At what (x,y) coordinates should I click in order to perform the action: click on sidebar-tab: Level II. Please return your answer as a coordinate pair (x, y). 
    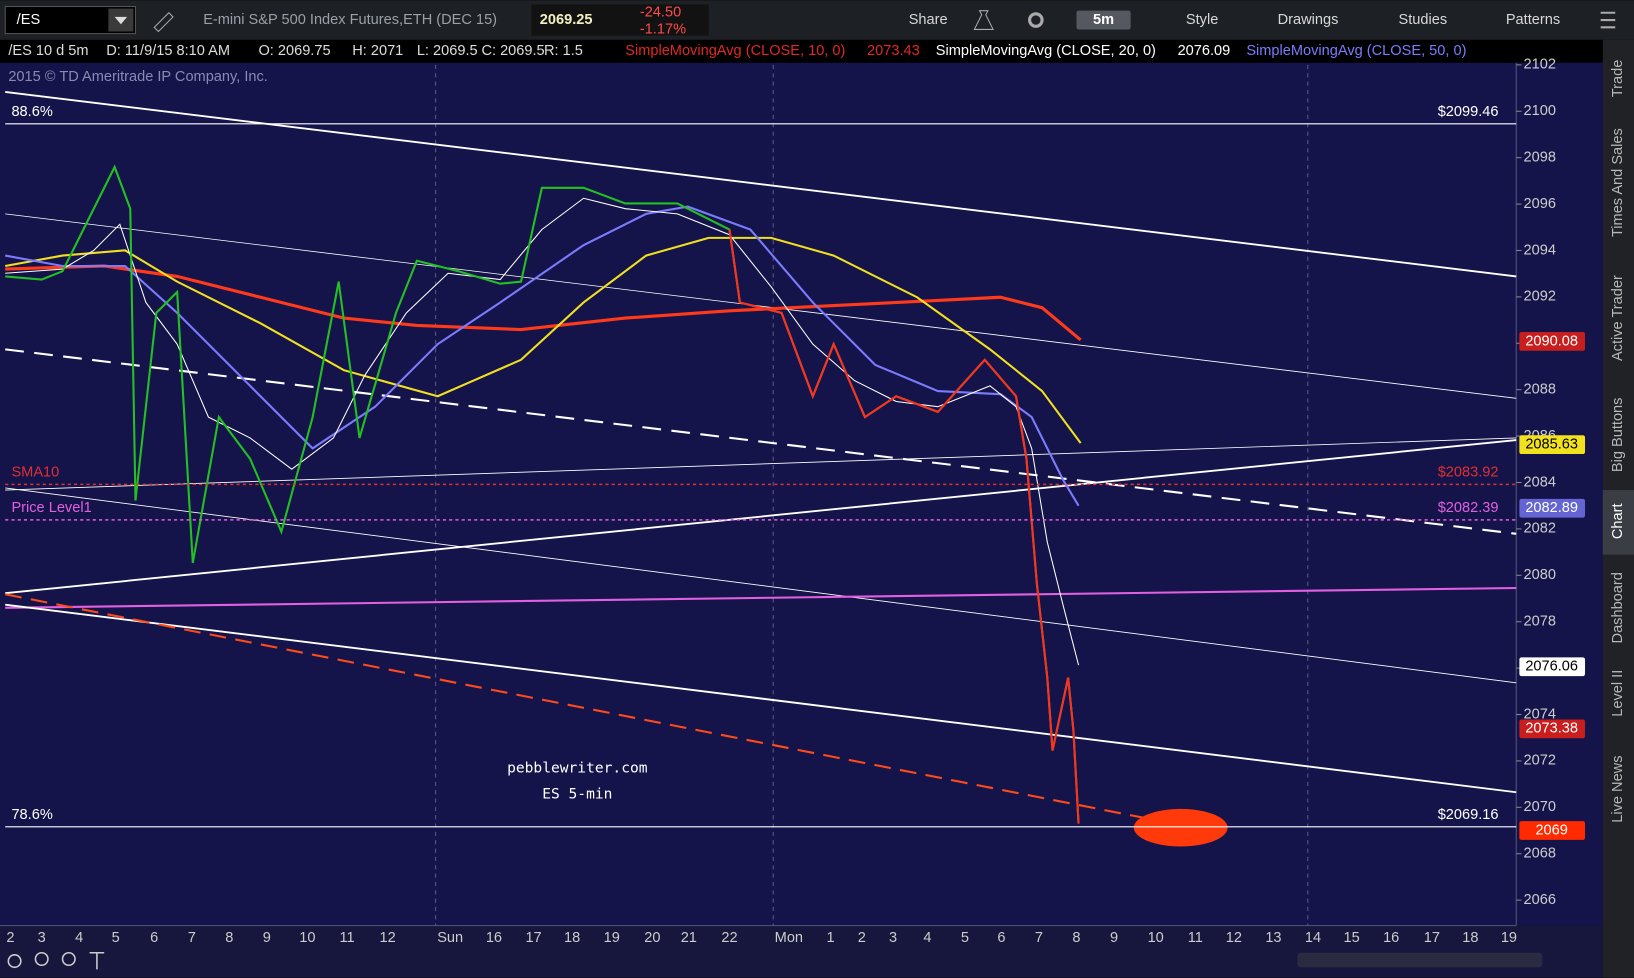
    Looking at the image, I should click on (1618, 693).